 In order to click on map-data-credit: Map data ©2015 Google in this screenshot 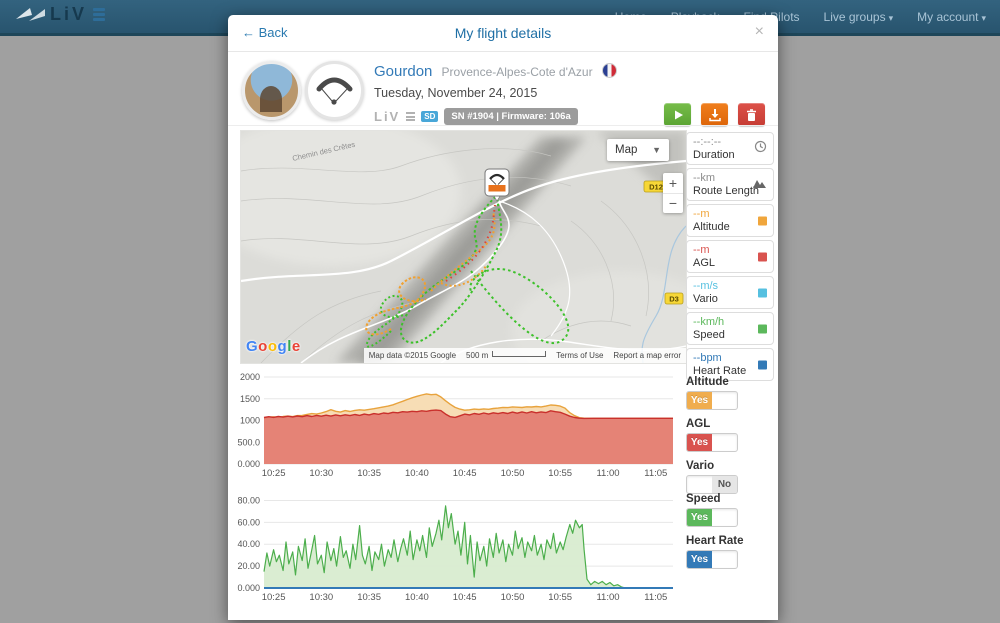, I will do `click(412, 355)`.